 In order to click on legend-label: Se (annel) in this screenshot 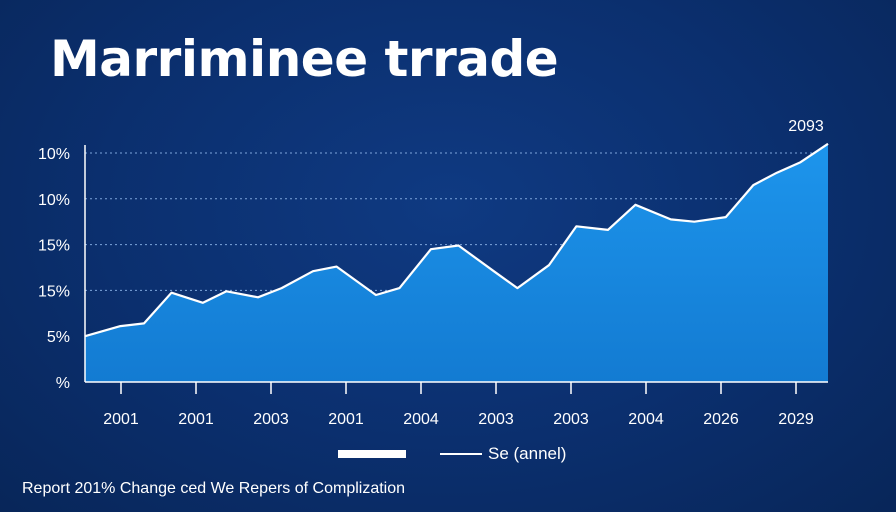, I will do `click(527, 453)`.